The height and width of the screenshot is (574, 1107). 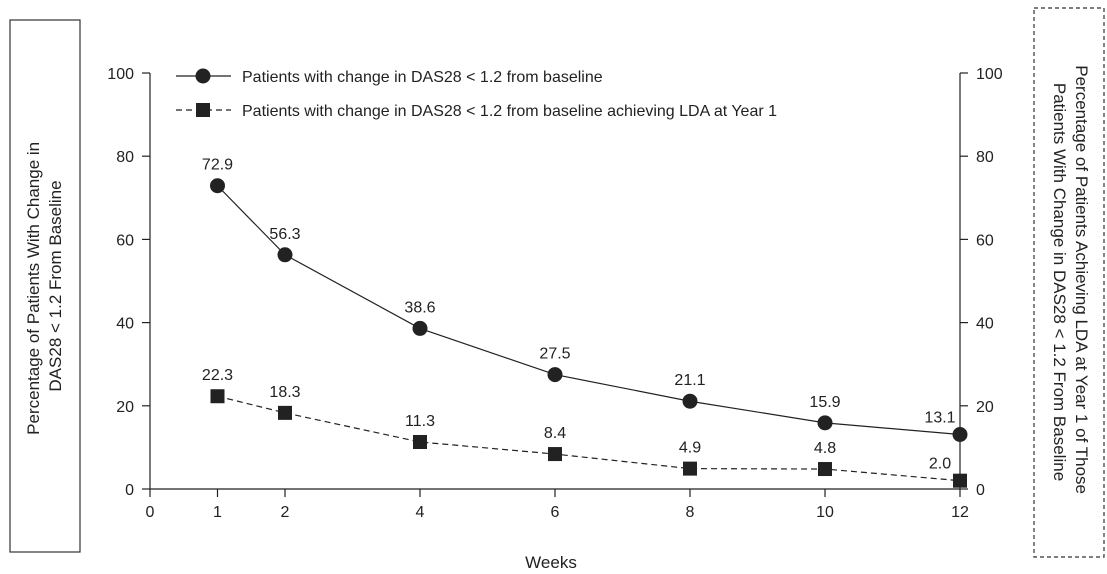 I want to click on y-tick-label-left-3: 60, so click(x=125, y=240).